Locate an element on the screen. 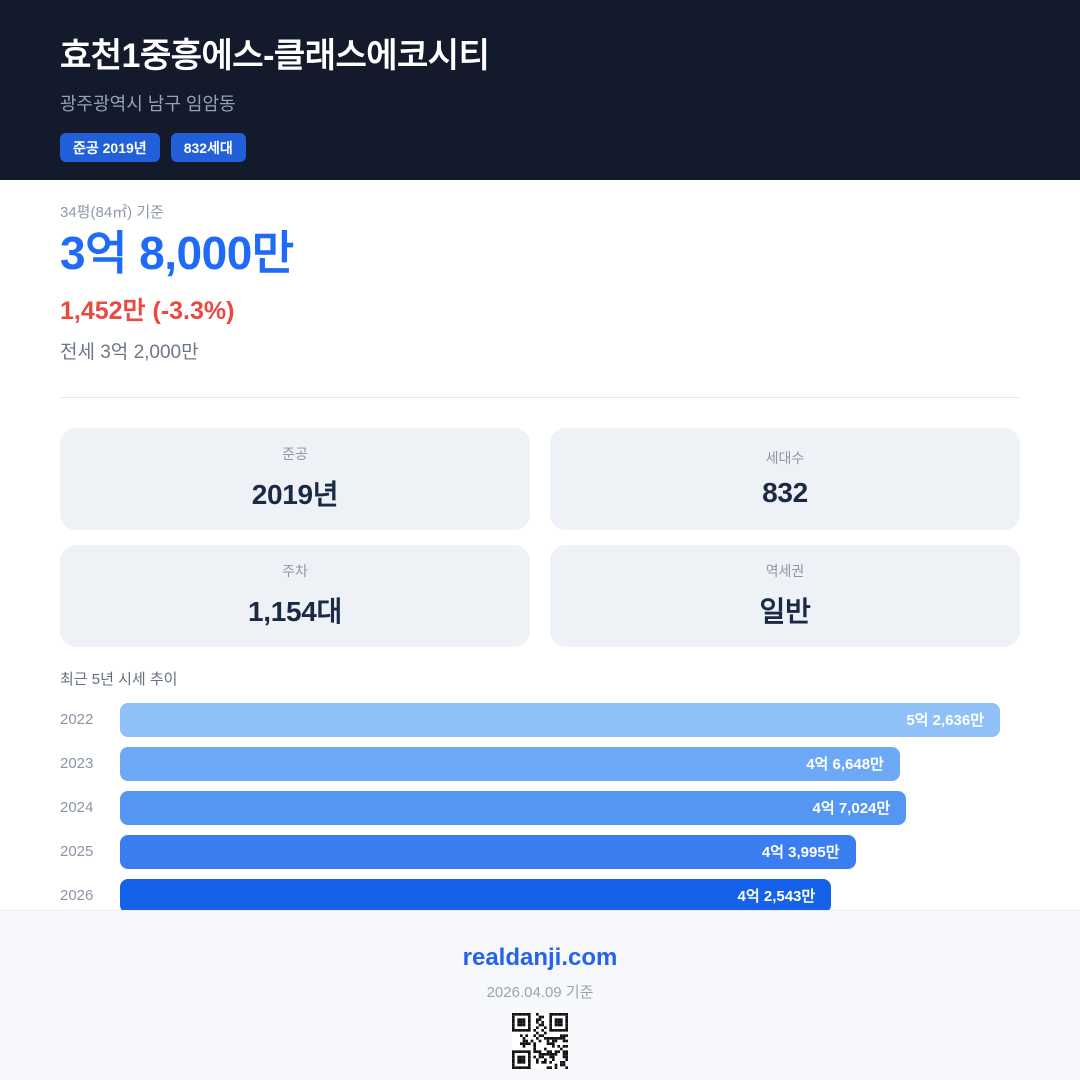 The height and width of the screenshot is (1080, 1080). bar-year-label: 2022 is located at coordinates (77, 720).